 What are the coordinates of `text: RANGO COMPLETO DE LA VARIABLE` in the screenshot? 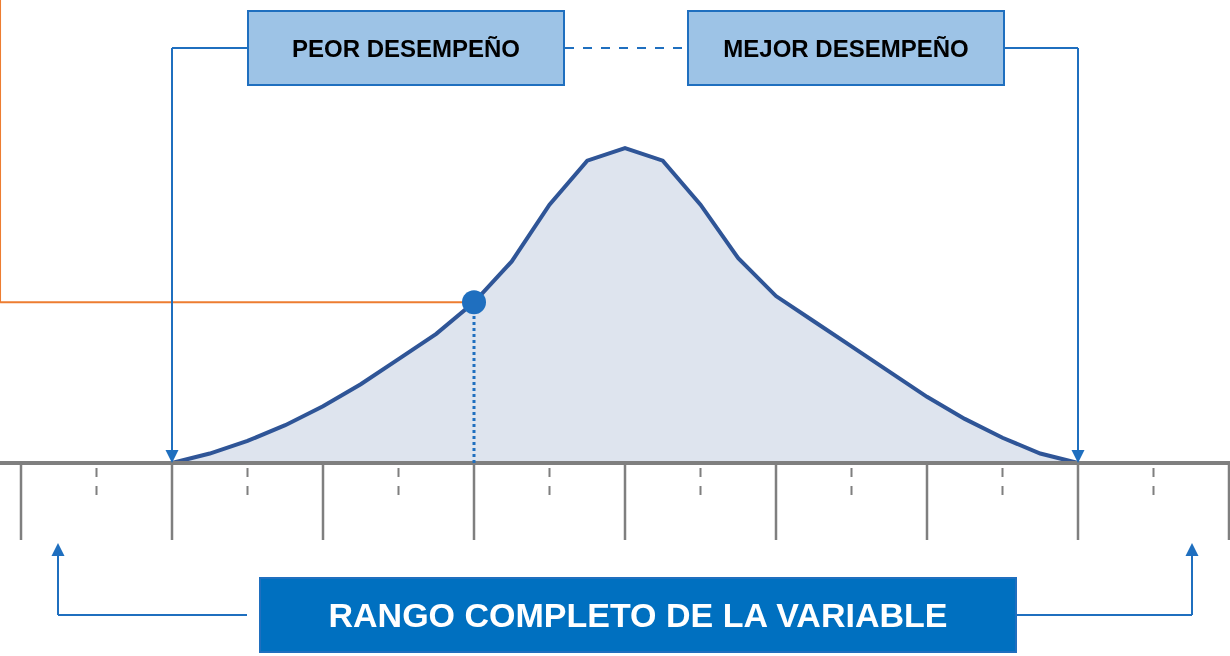 It's located at (638, 615).